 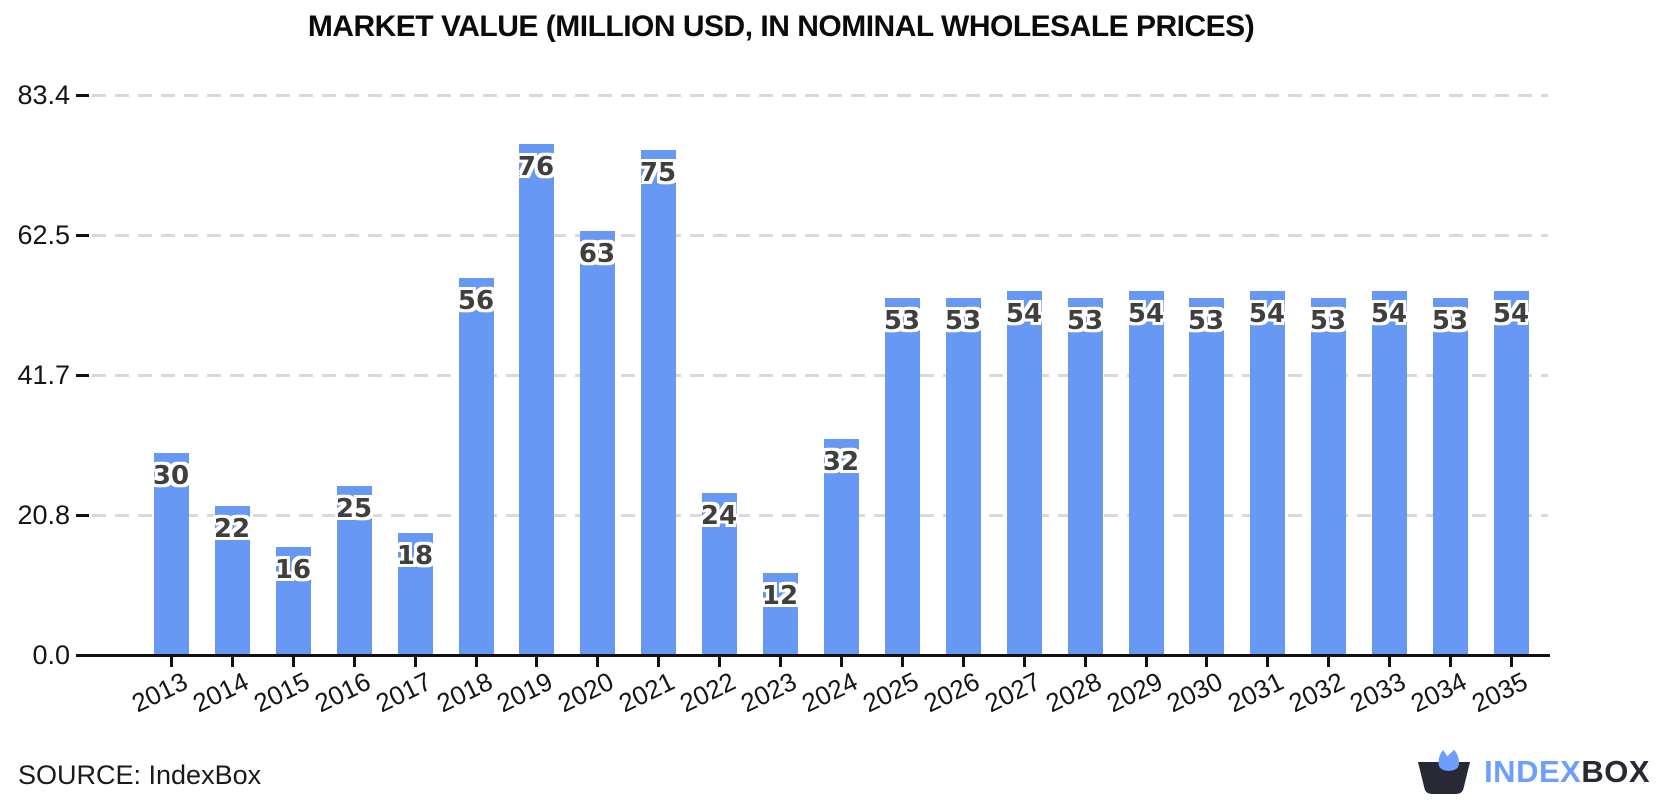 What do you see at coordinates (780, 613) in the screenshot?
I see `bar-2023` at bounding box center [780, 613].